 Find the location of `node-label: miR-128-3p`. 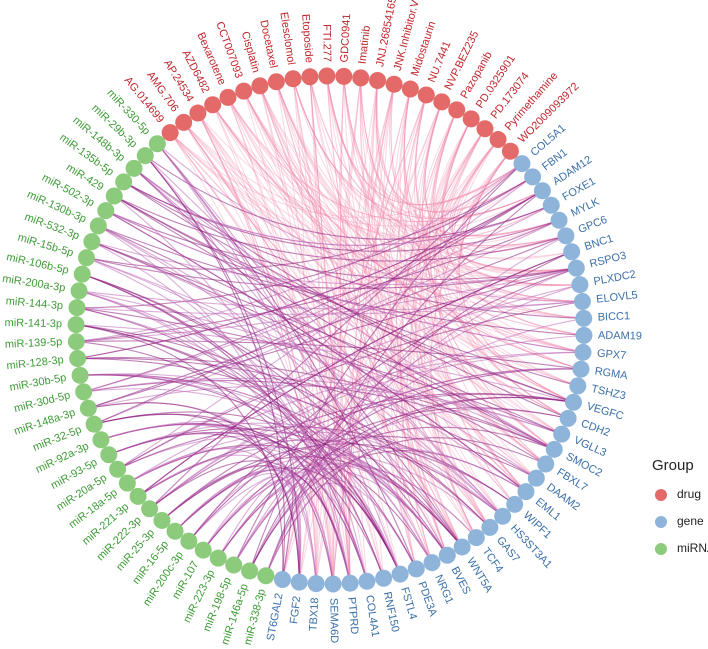

node-label: miR-128-3p is located at coordinates (35, 363).